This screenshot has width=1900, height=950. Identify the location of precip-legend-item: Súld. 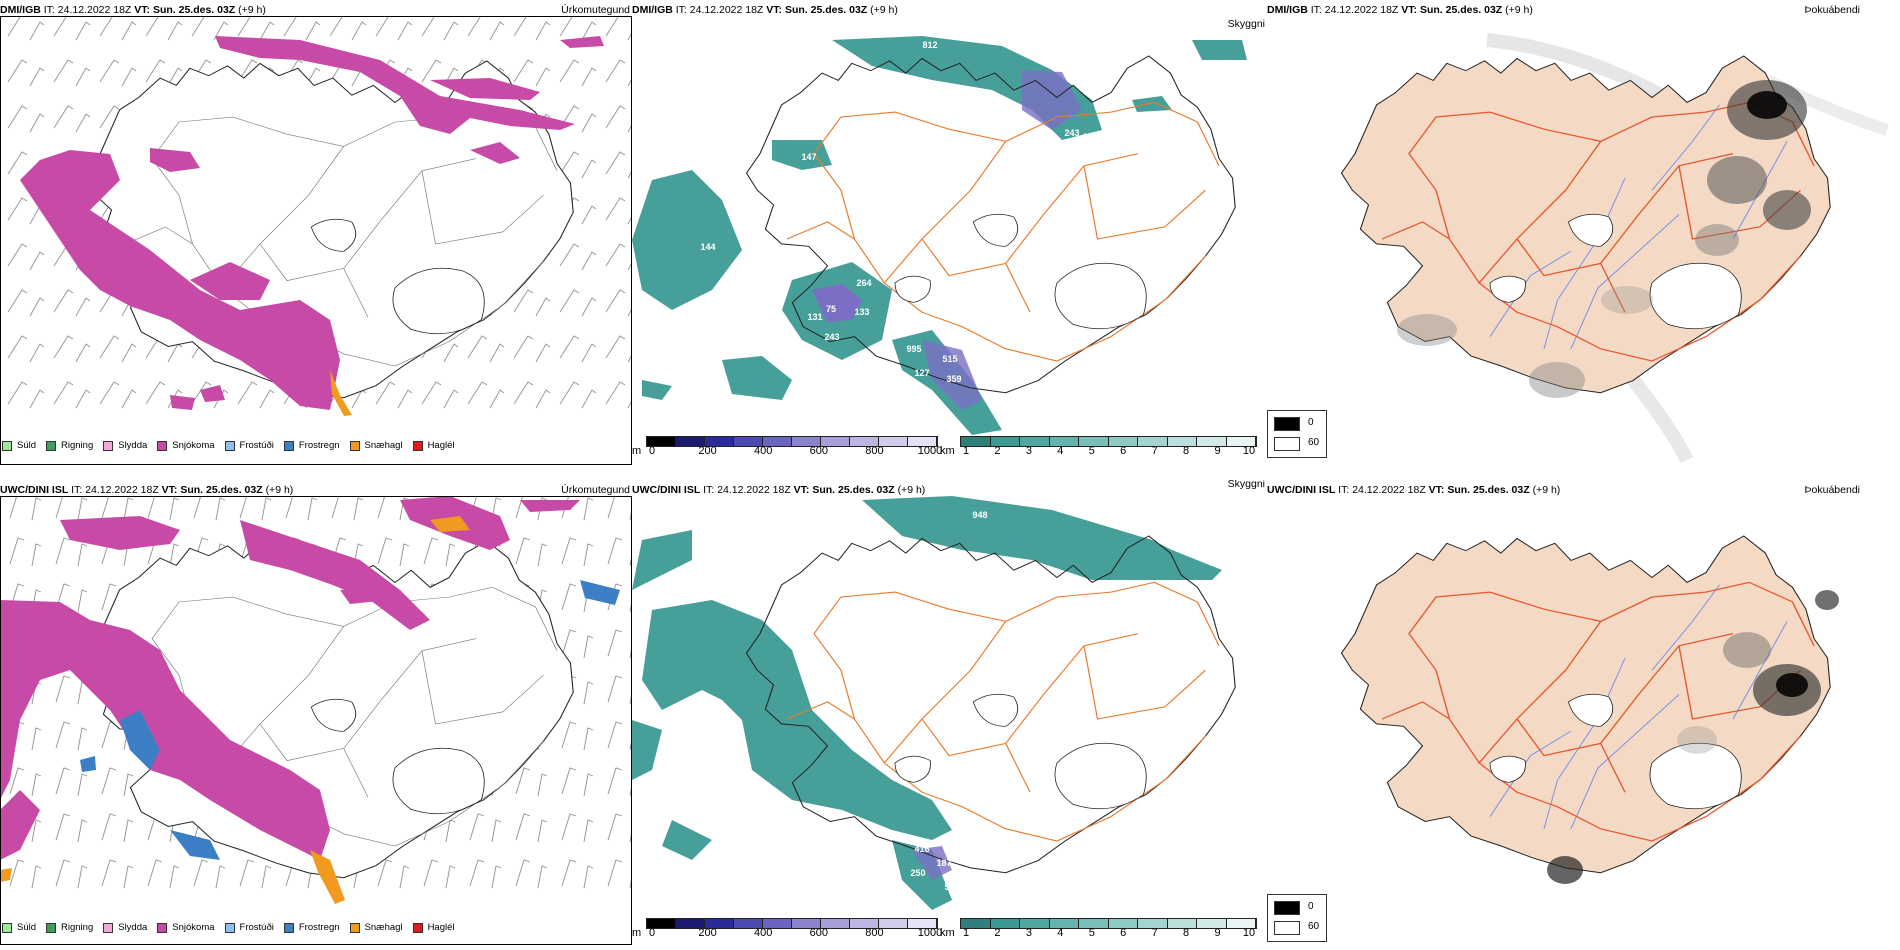
(19, 927).